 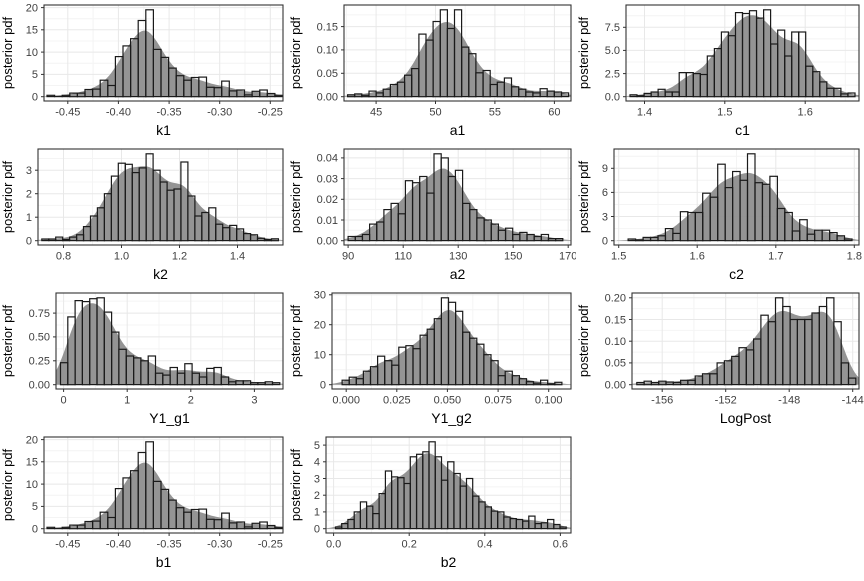 What do you see at coordinates (29, 218) in the screenshot?
I see `y-tick-label: 1` at bounding box center [29, 218].